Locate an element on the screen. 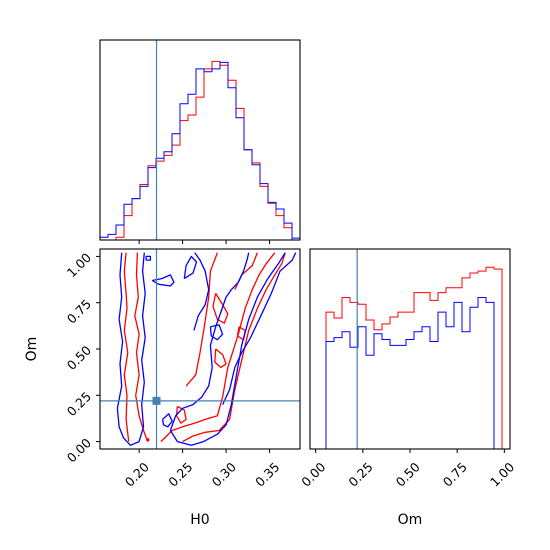  contour-xtick-label-0: 0.20 is located at coordinates (137, 474).